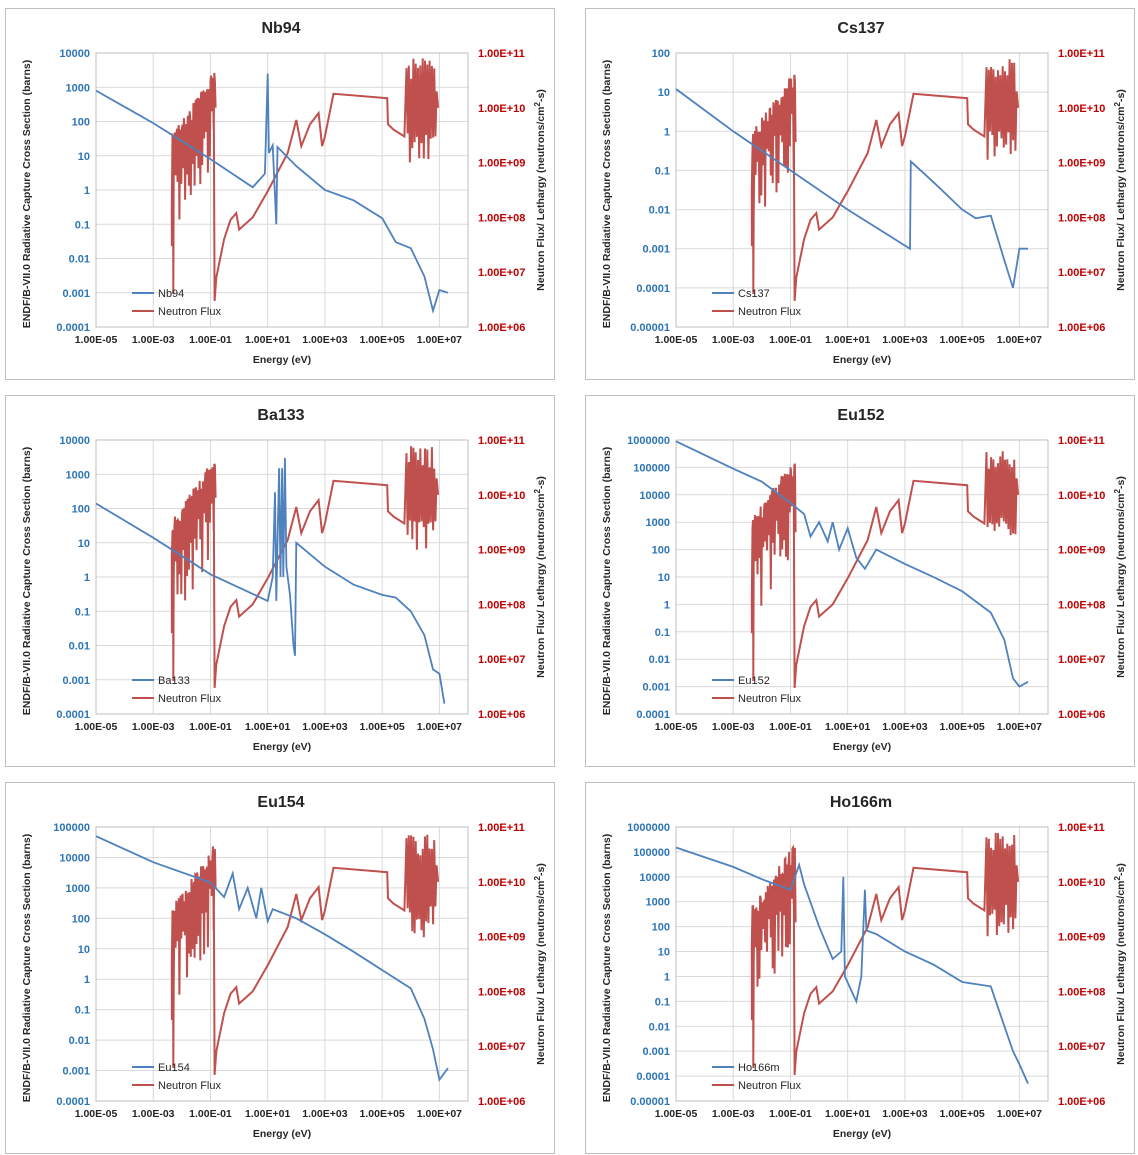 The height and width of the screenshot is (1155, 1138). What do you see at coordinates (280, 802) in the screenshot?
I see `chart-title: Eu154` at bounding box center [280, 802].